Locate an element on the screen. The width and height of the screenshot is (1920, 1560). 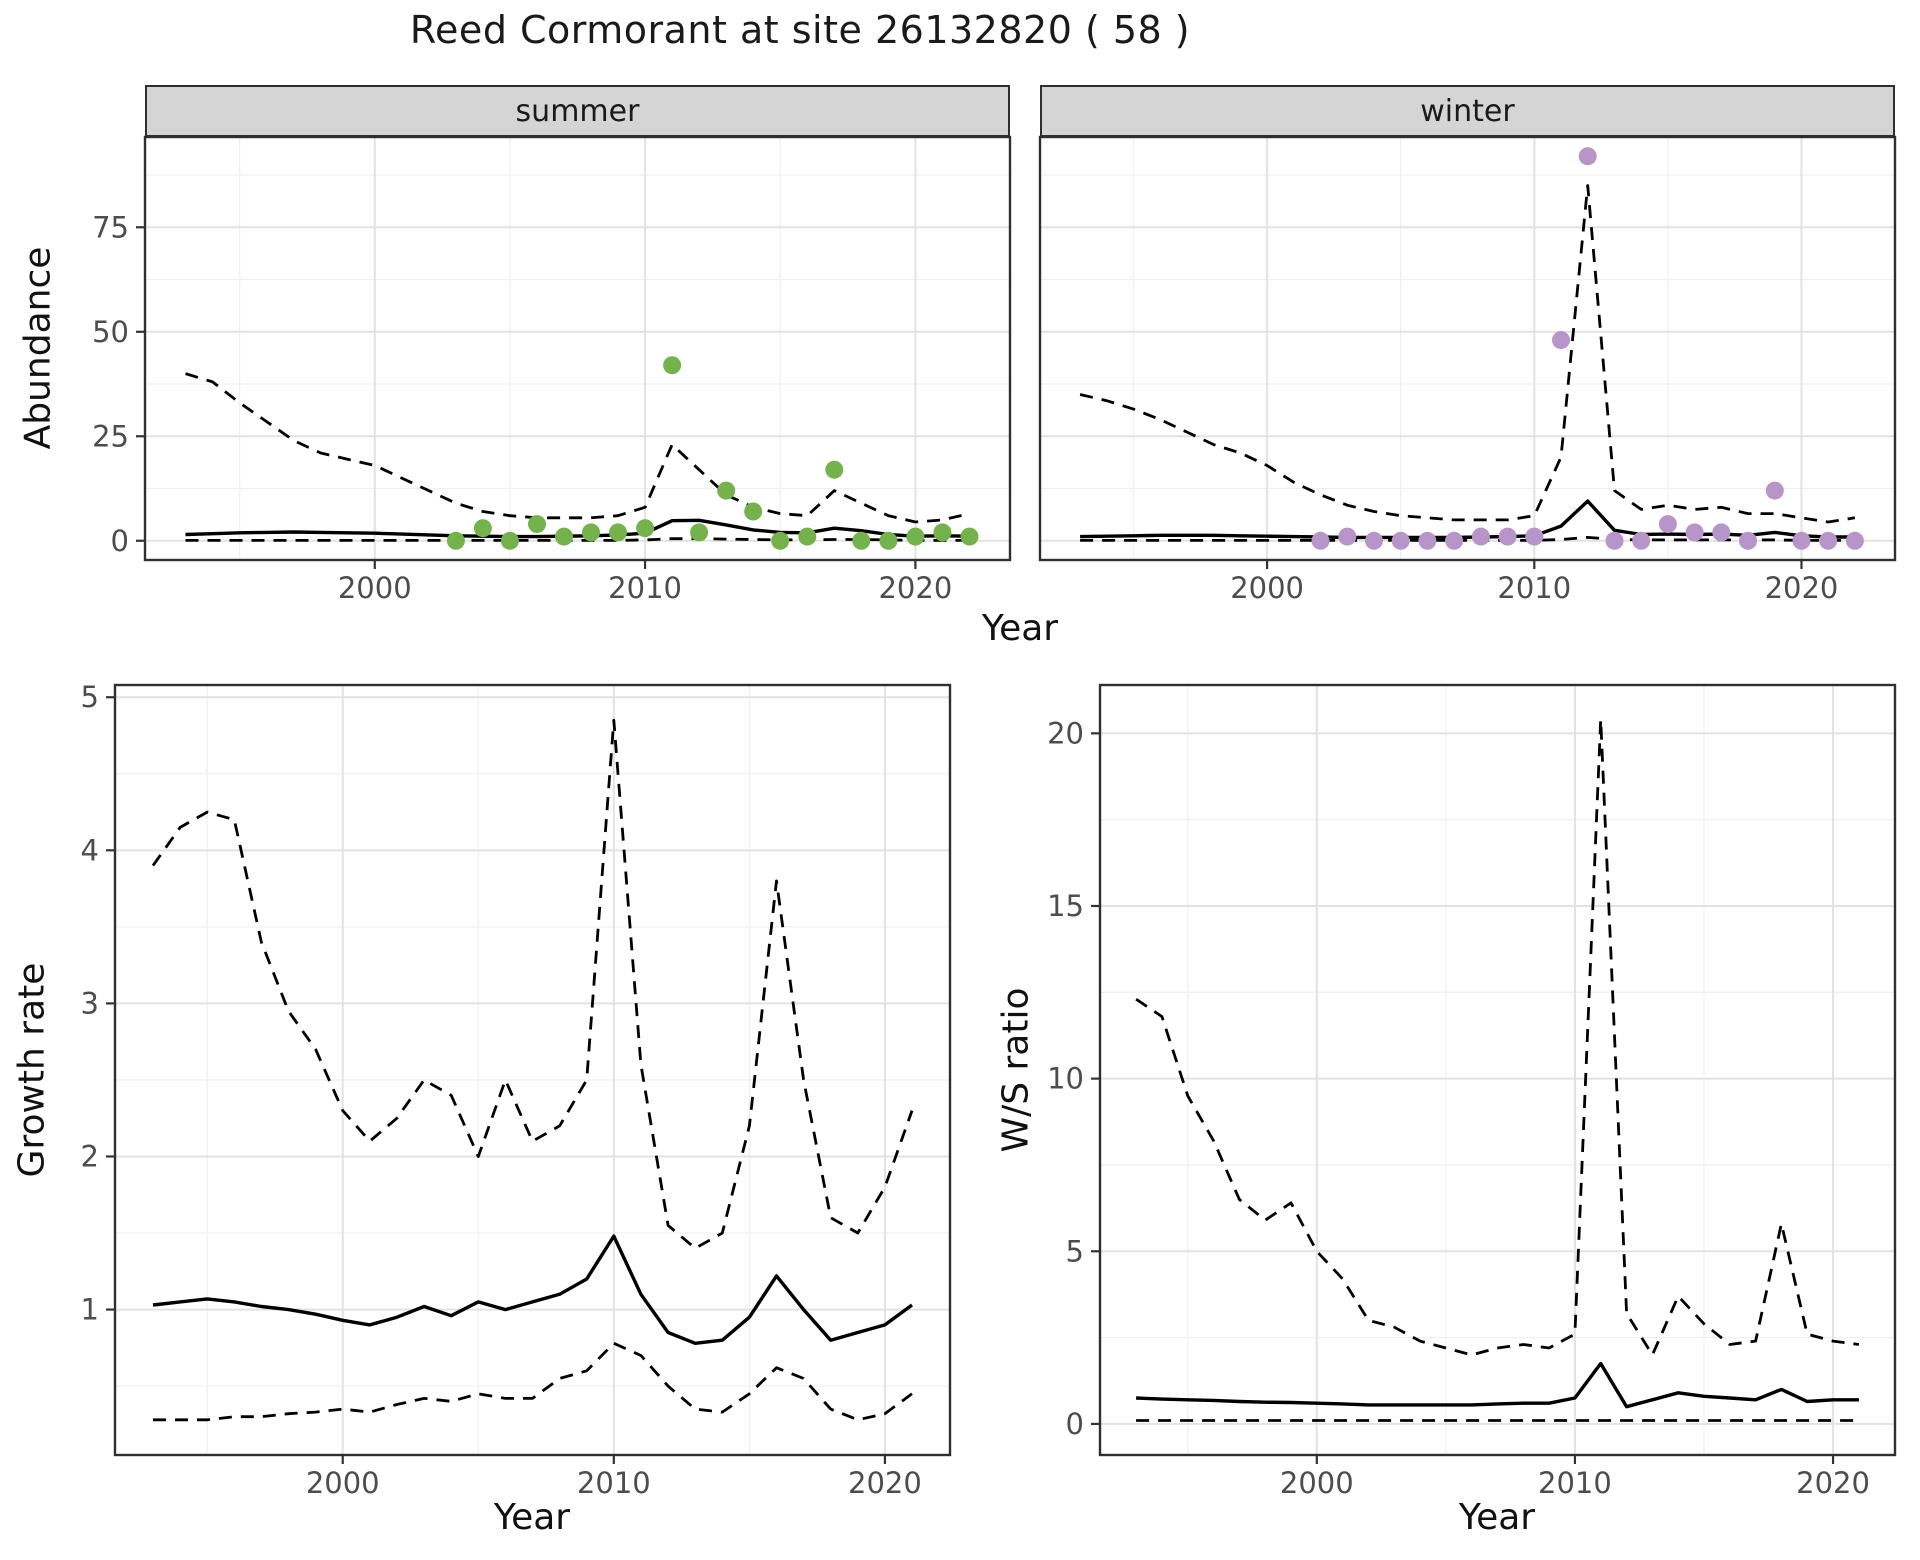
y-tick-label: 75 is located at coordinates (110, 227).